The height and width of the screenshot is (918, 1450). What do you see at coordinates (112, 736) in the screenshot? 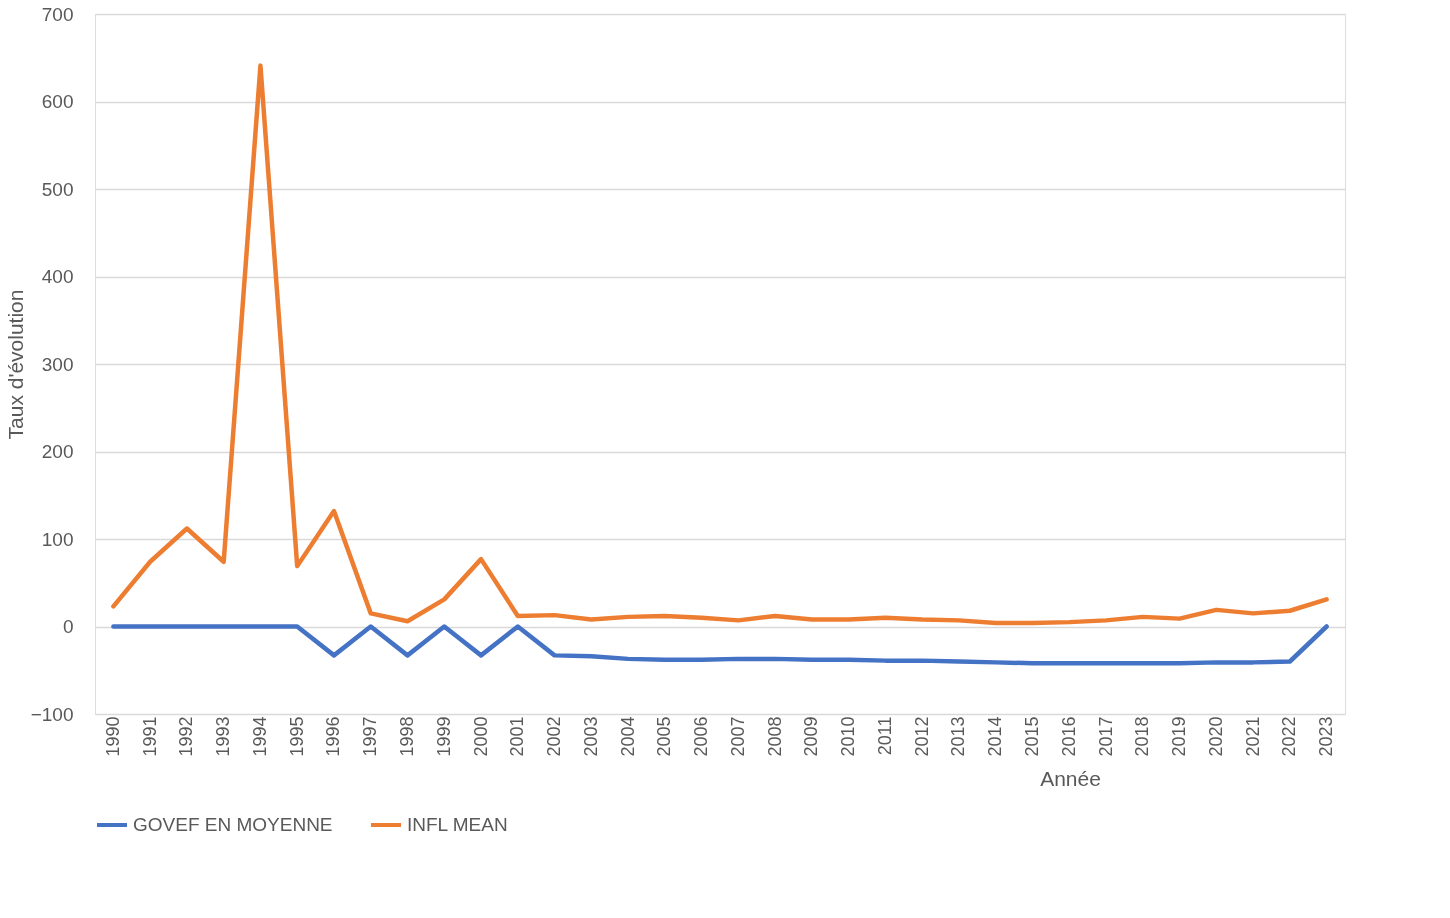
I see `x-tick-label: 1990` at bounding box center [112, 736].